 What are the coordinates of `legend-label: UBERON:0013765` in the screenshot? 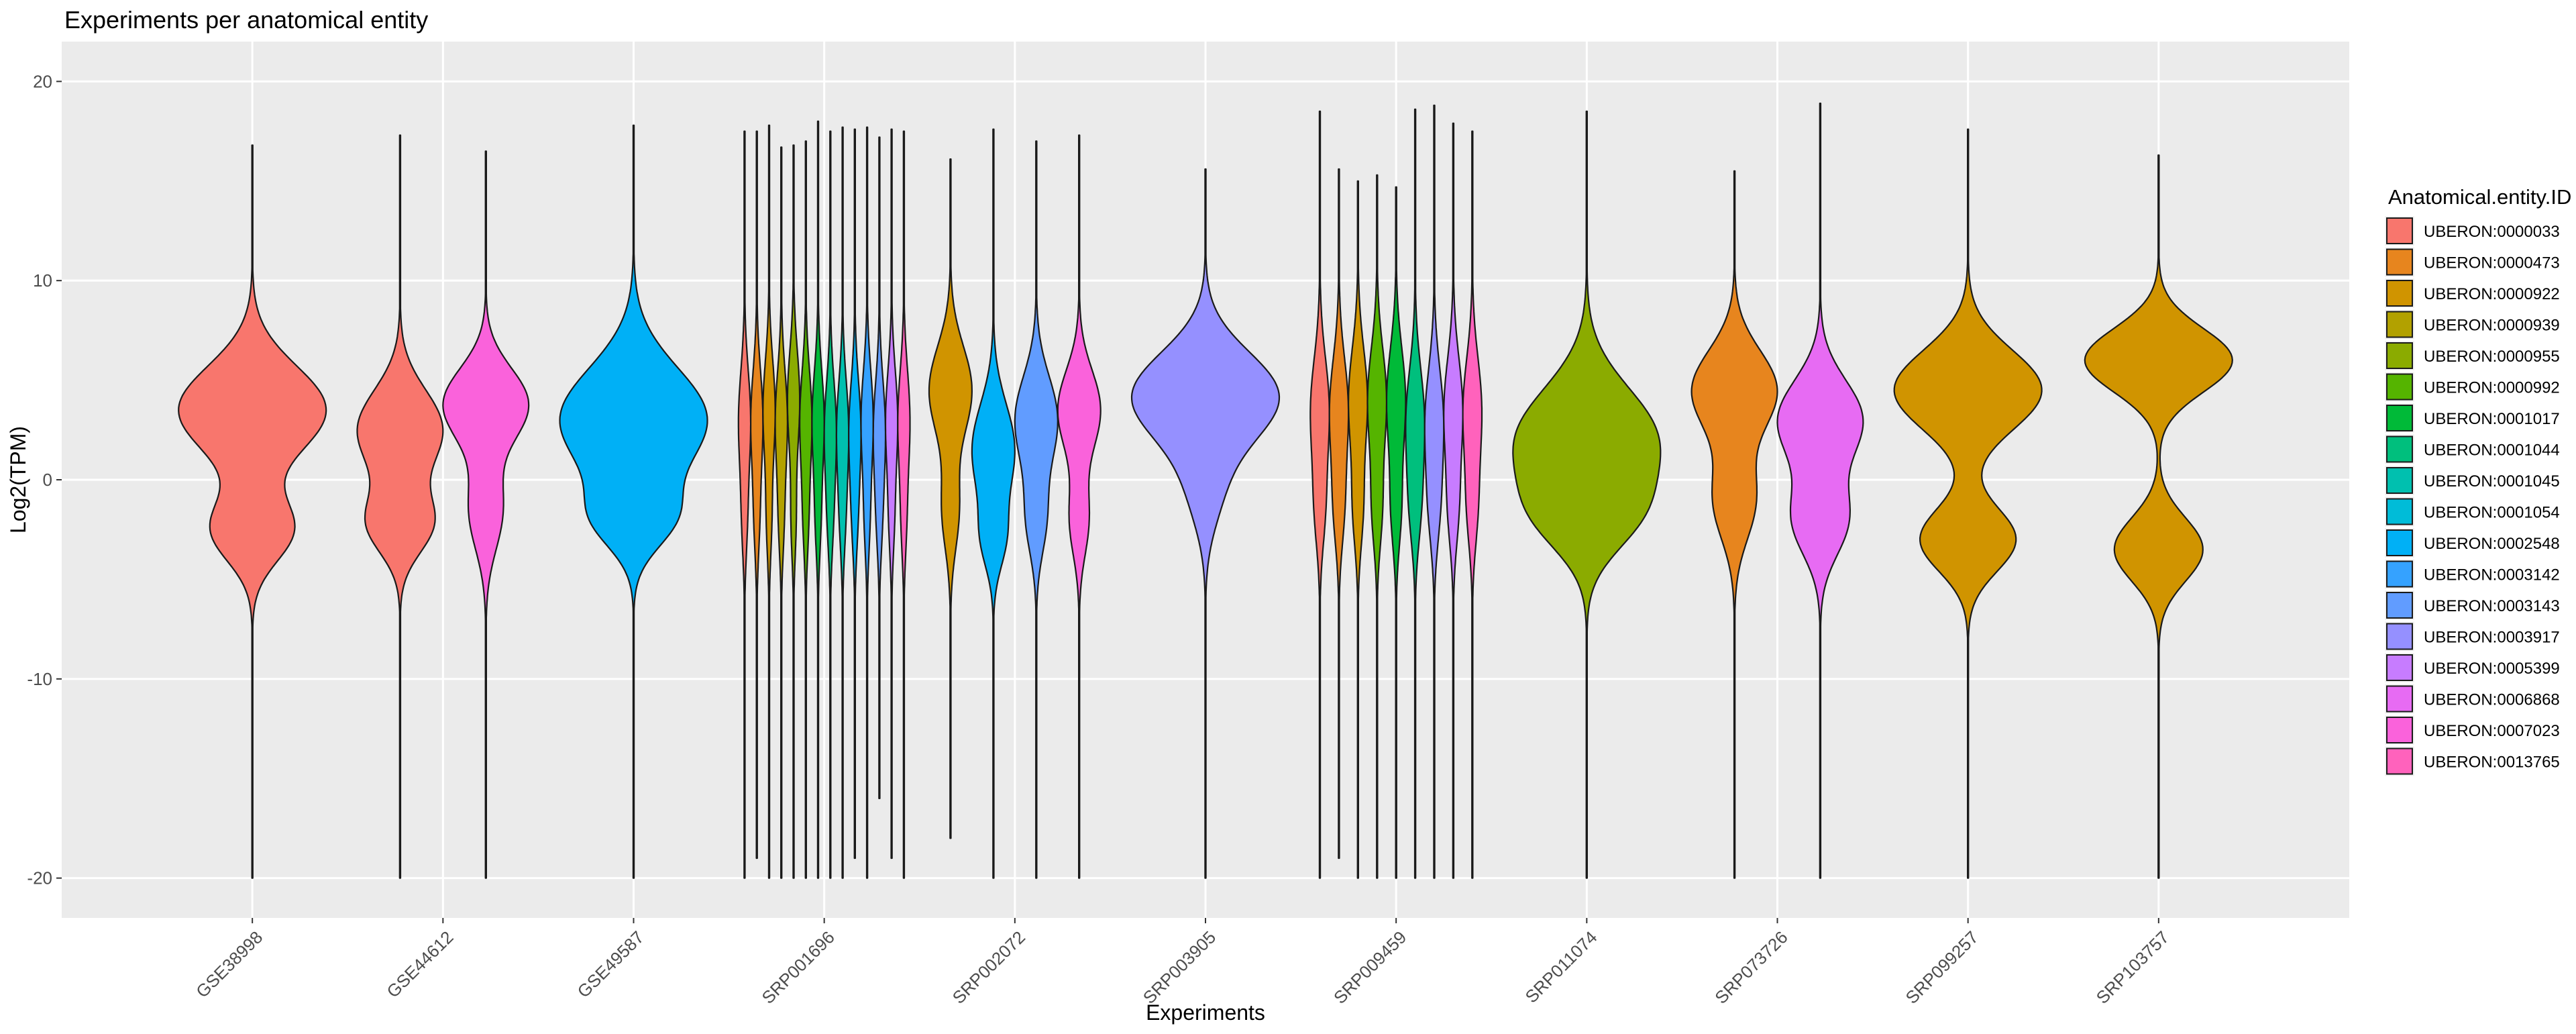 It's located at (2492, 763).